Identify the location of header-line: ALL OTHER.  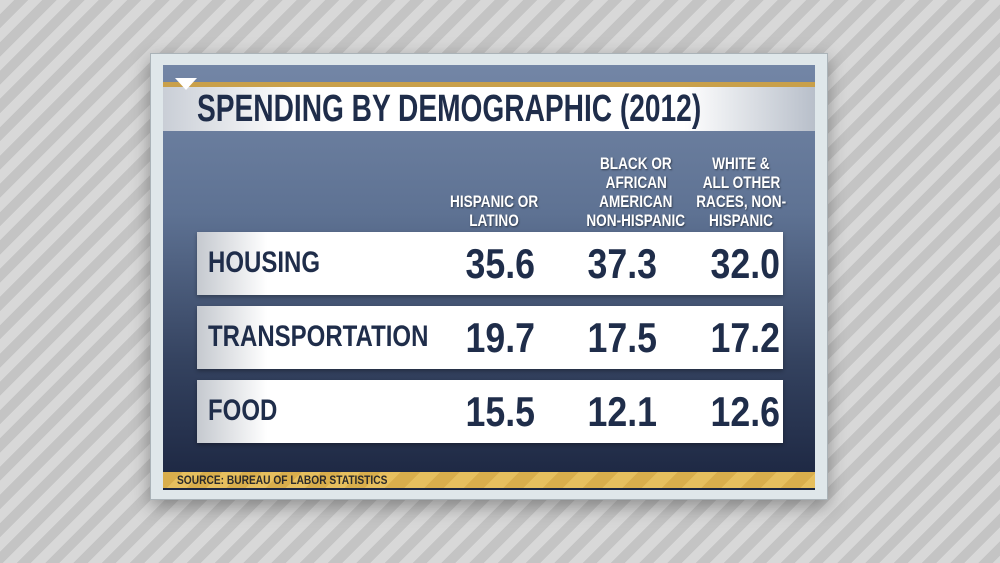
(741, 182).